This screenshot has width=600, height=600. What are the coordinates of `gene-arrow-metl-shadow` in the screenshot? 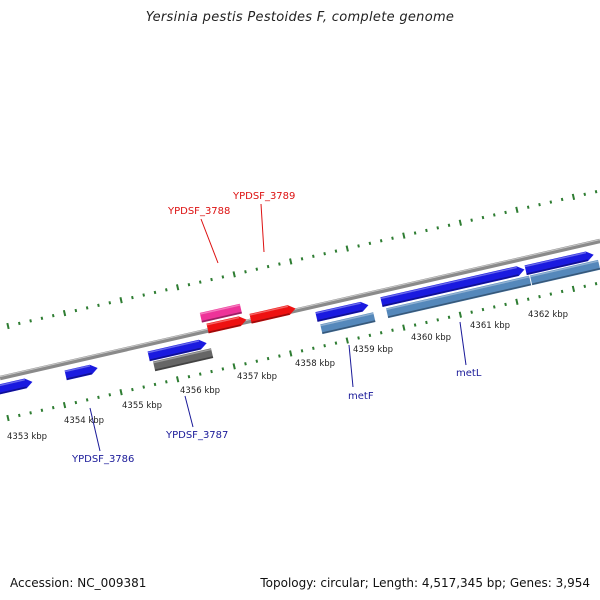 It's located at (459, 300).